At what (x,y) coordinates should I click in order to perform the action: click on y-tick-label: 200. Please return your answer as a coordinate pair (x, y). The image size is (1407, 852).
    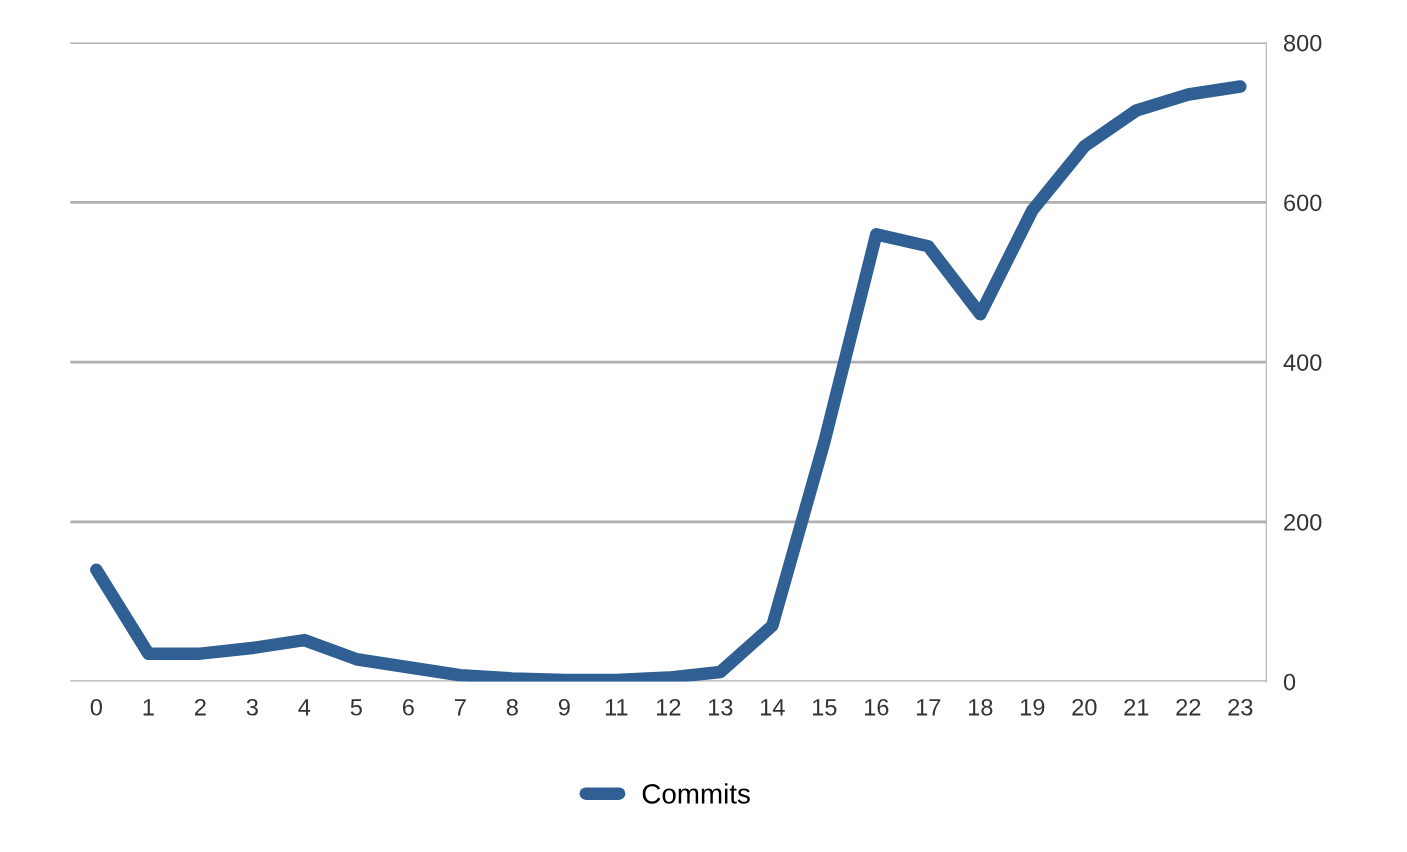
    Looking at the image, I should click on (1303, 522).